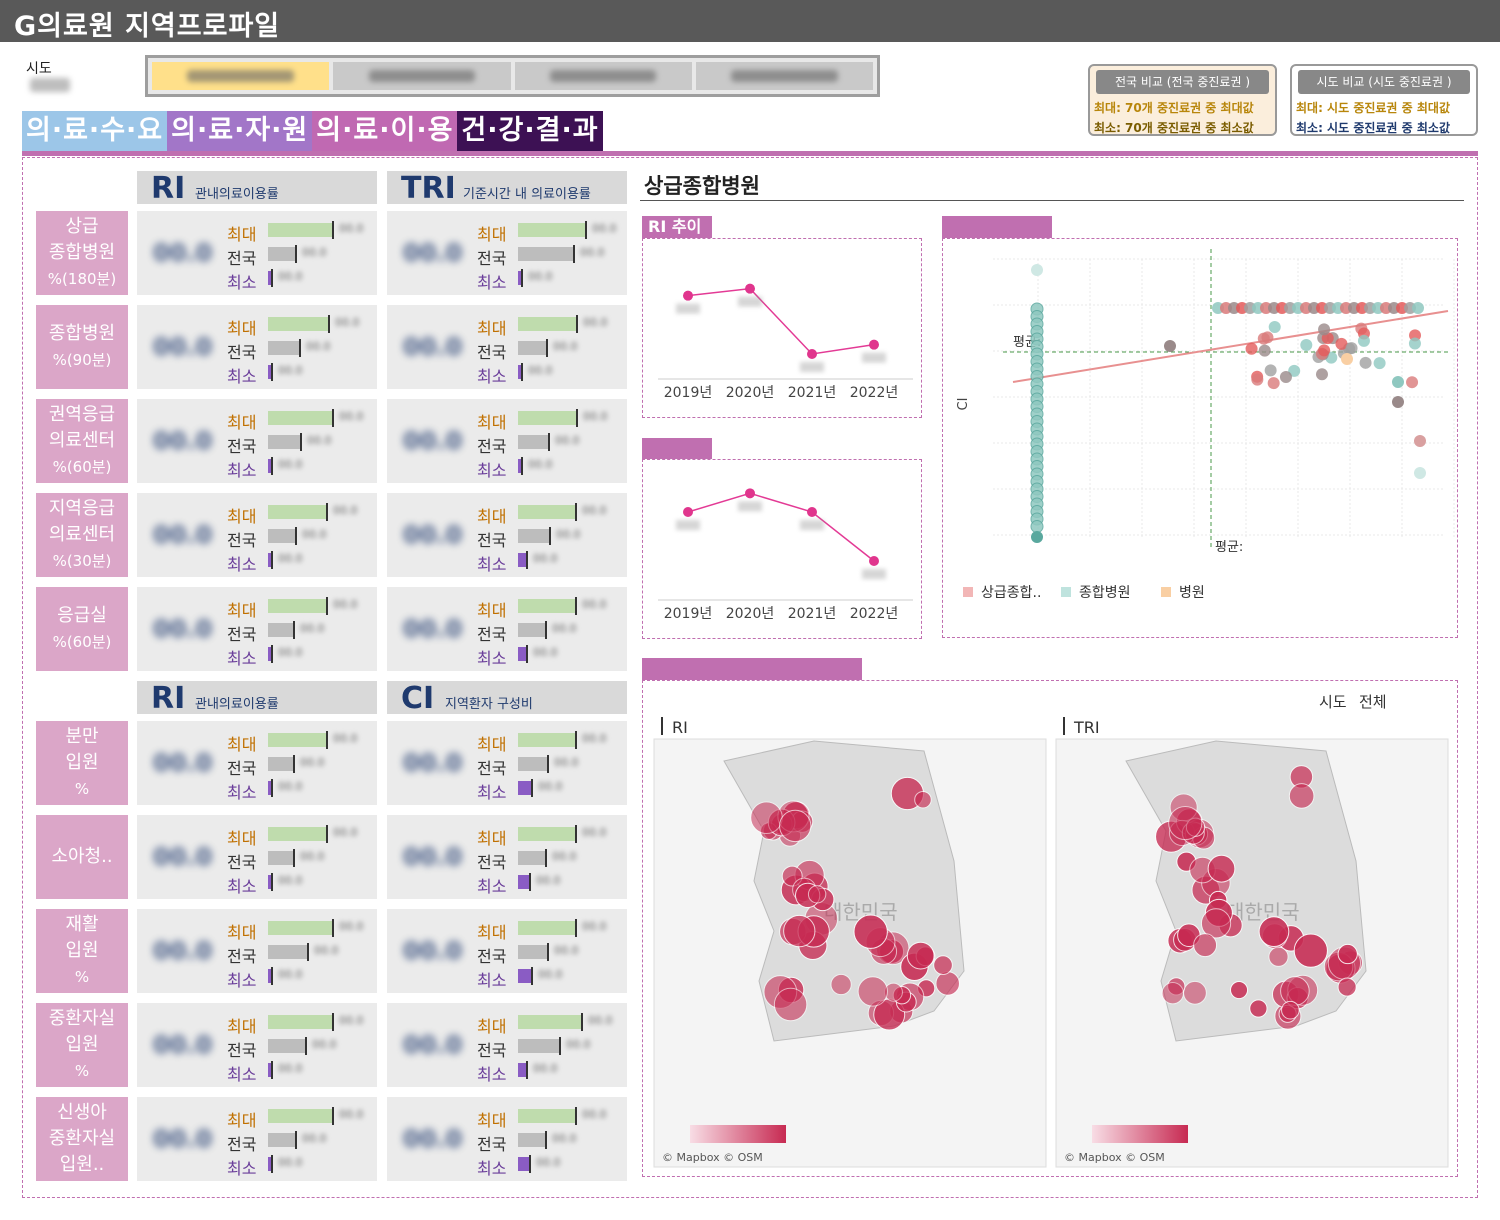  What do you see at coordinates (82, 440) in the screenshot?
I see `row-label-line: 의료센터` at bounding box center [82, 440].